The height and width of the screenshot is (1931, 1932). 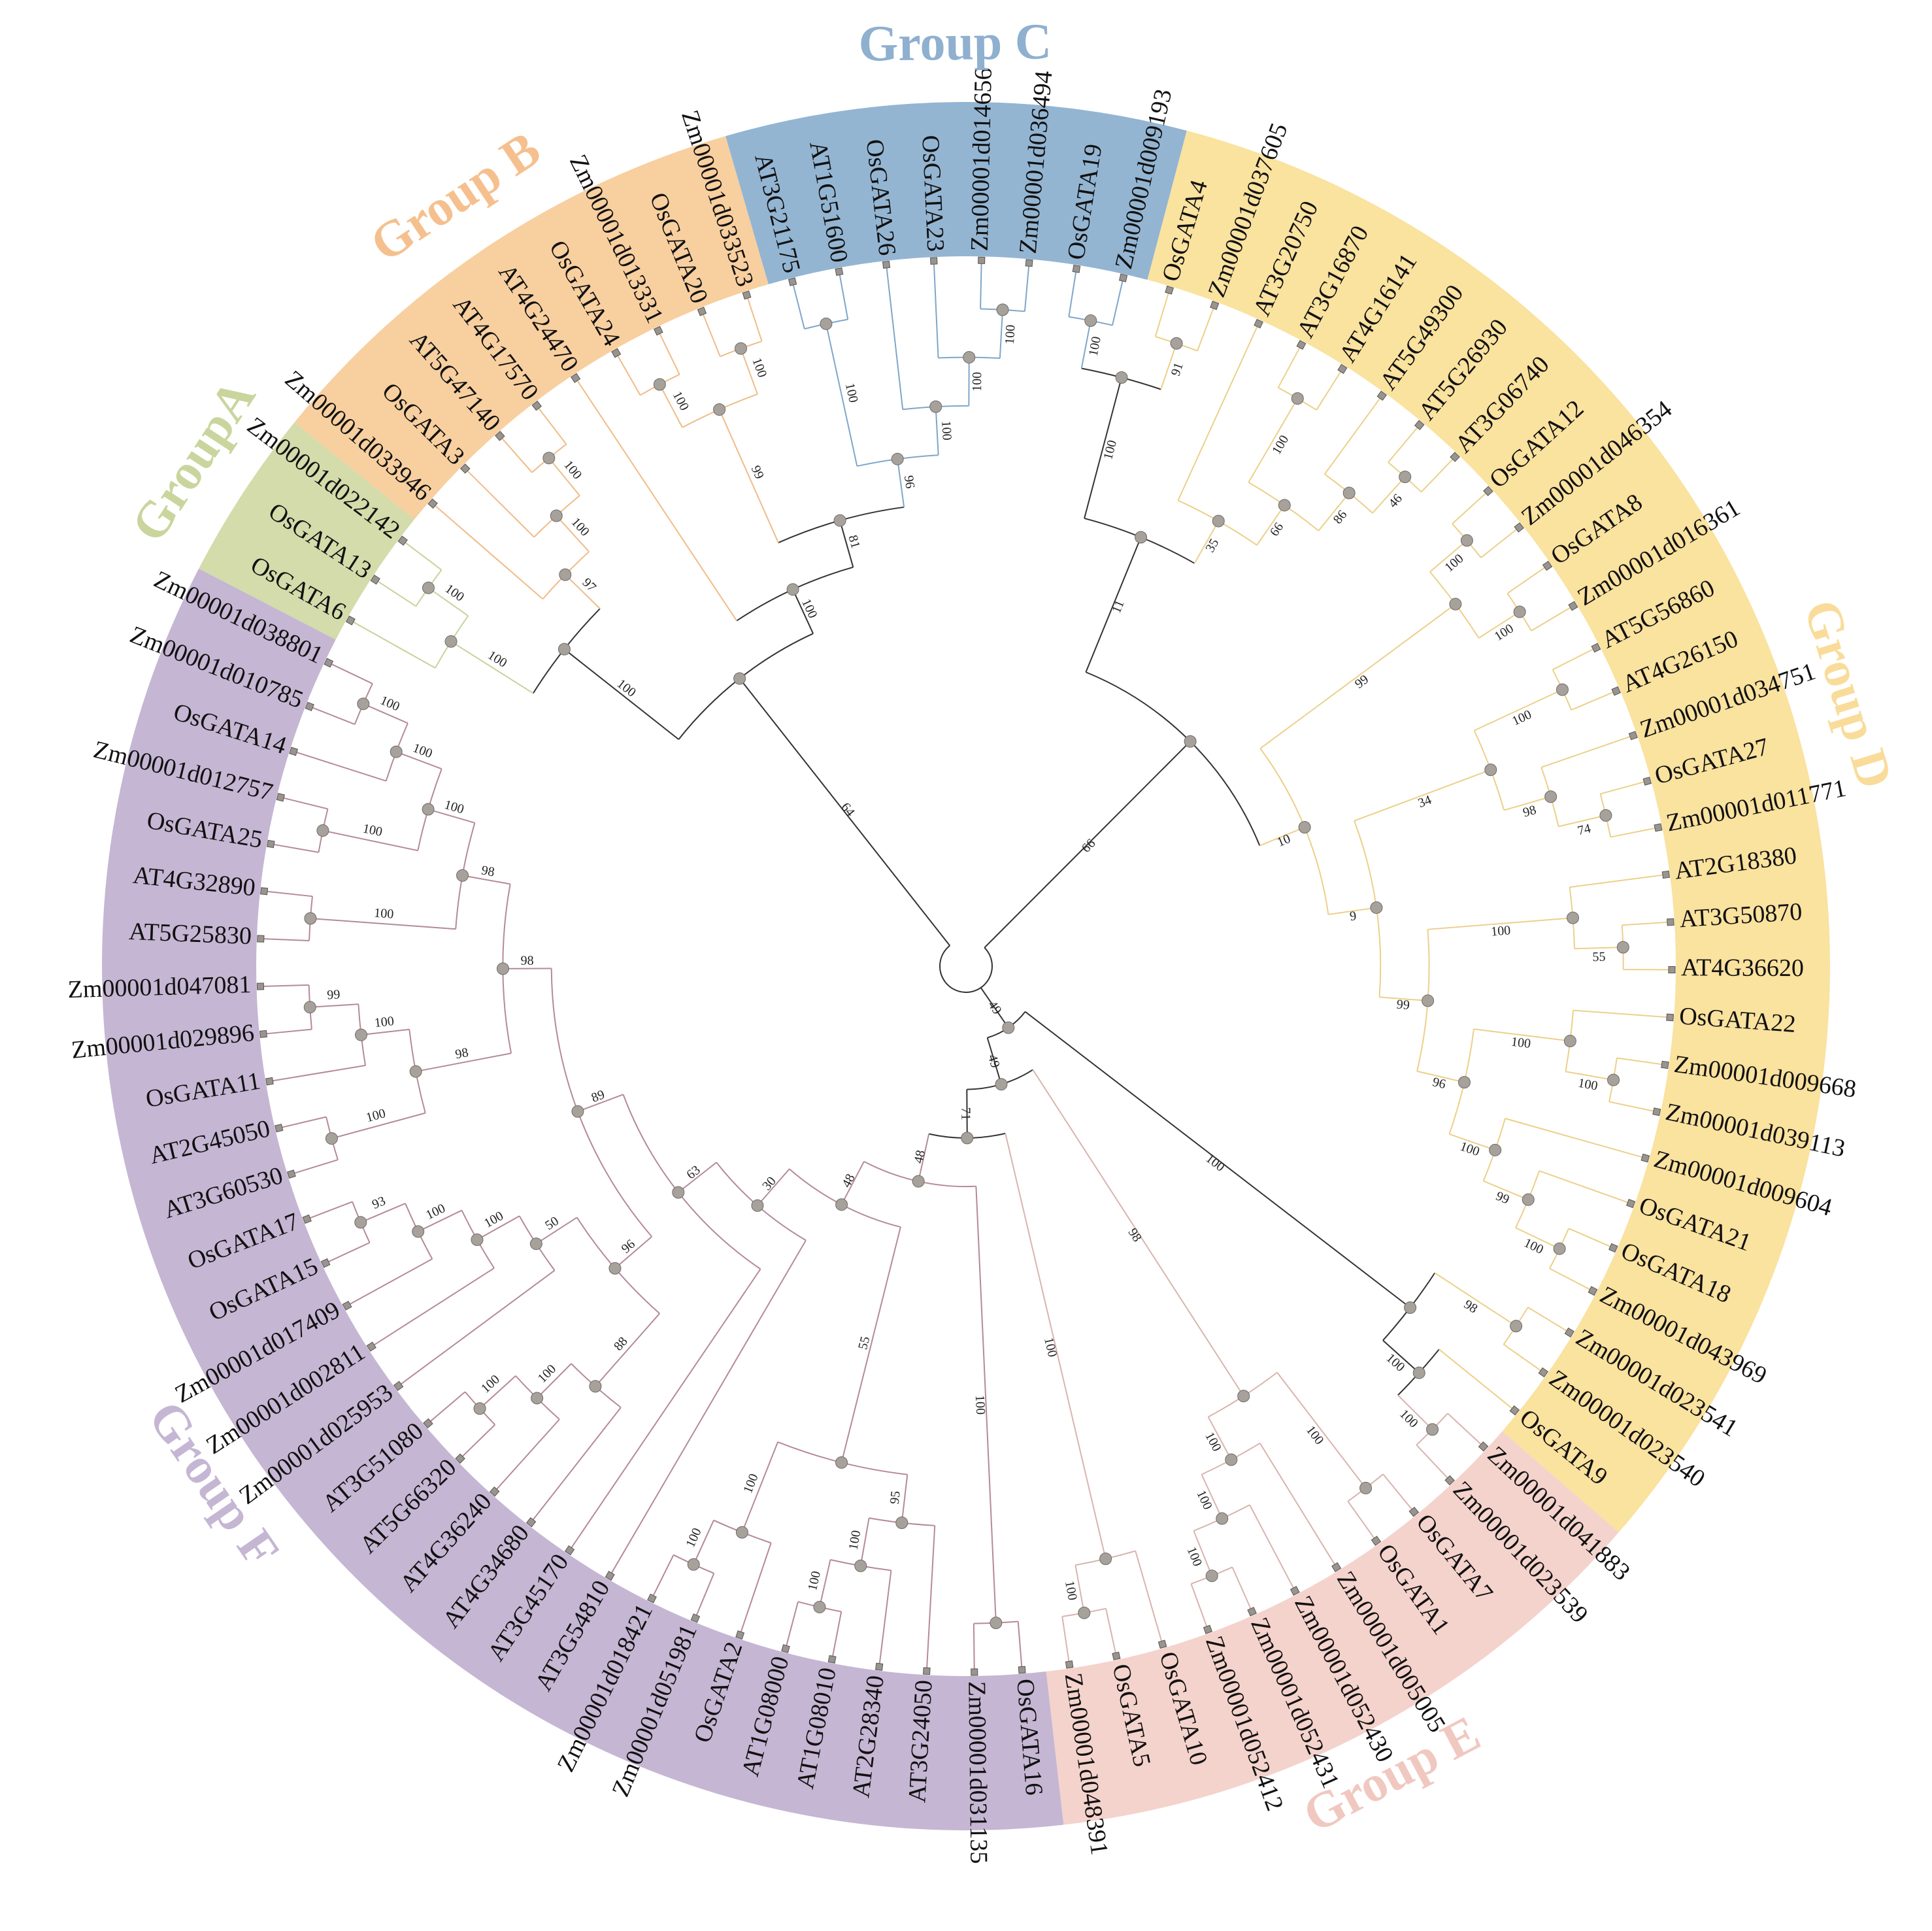 What do you see at coordinates (1089, 846) in the screenshot?
I see `bootstrap-value: 66` at bounding box center [1089, 846].